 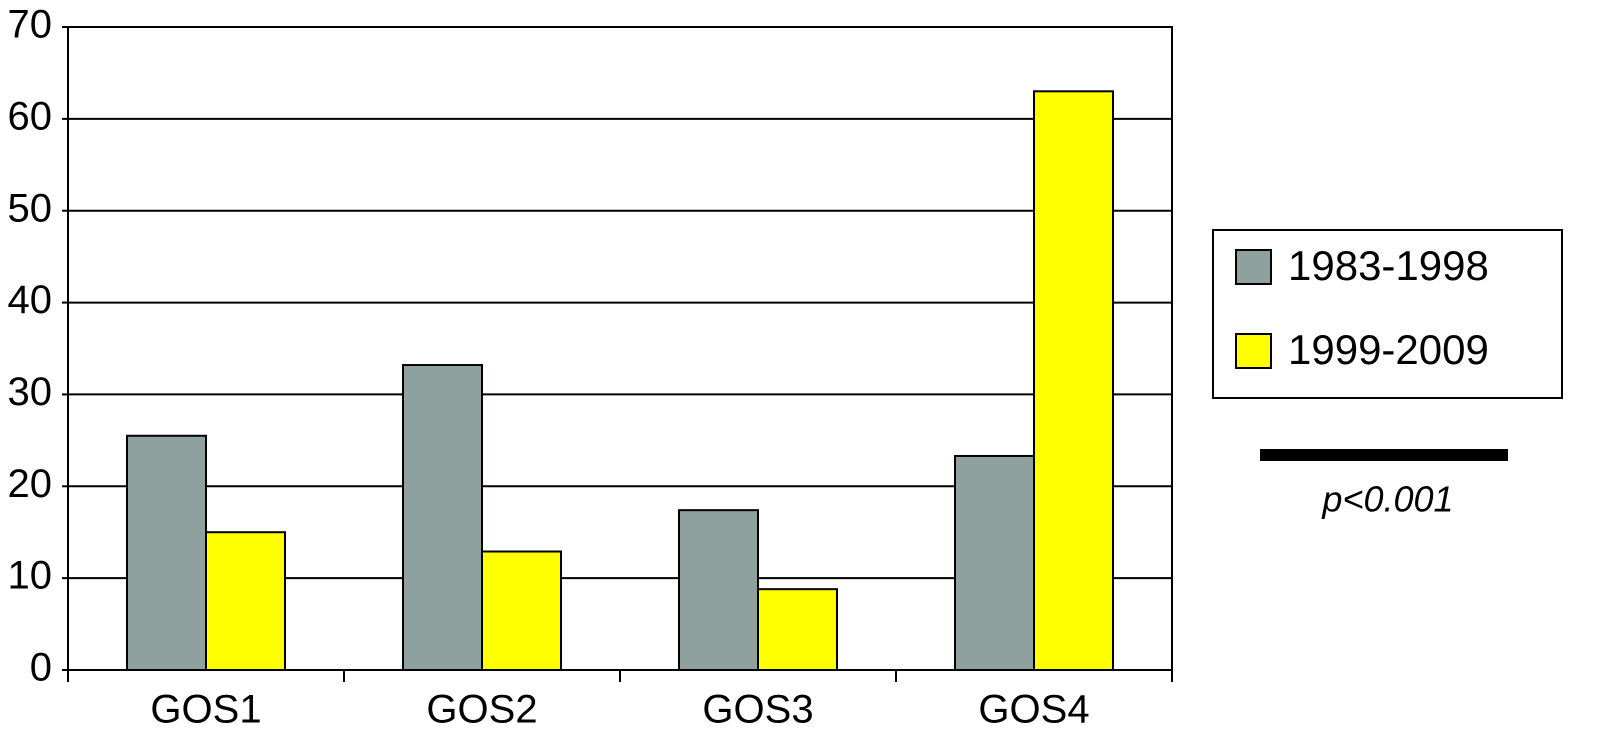 What do you see at coordinates (30, 25) in the screenshot?
I see `y-tick-label: 70` at bounding box center [30, 25].